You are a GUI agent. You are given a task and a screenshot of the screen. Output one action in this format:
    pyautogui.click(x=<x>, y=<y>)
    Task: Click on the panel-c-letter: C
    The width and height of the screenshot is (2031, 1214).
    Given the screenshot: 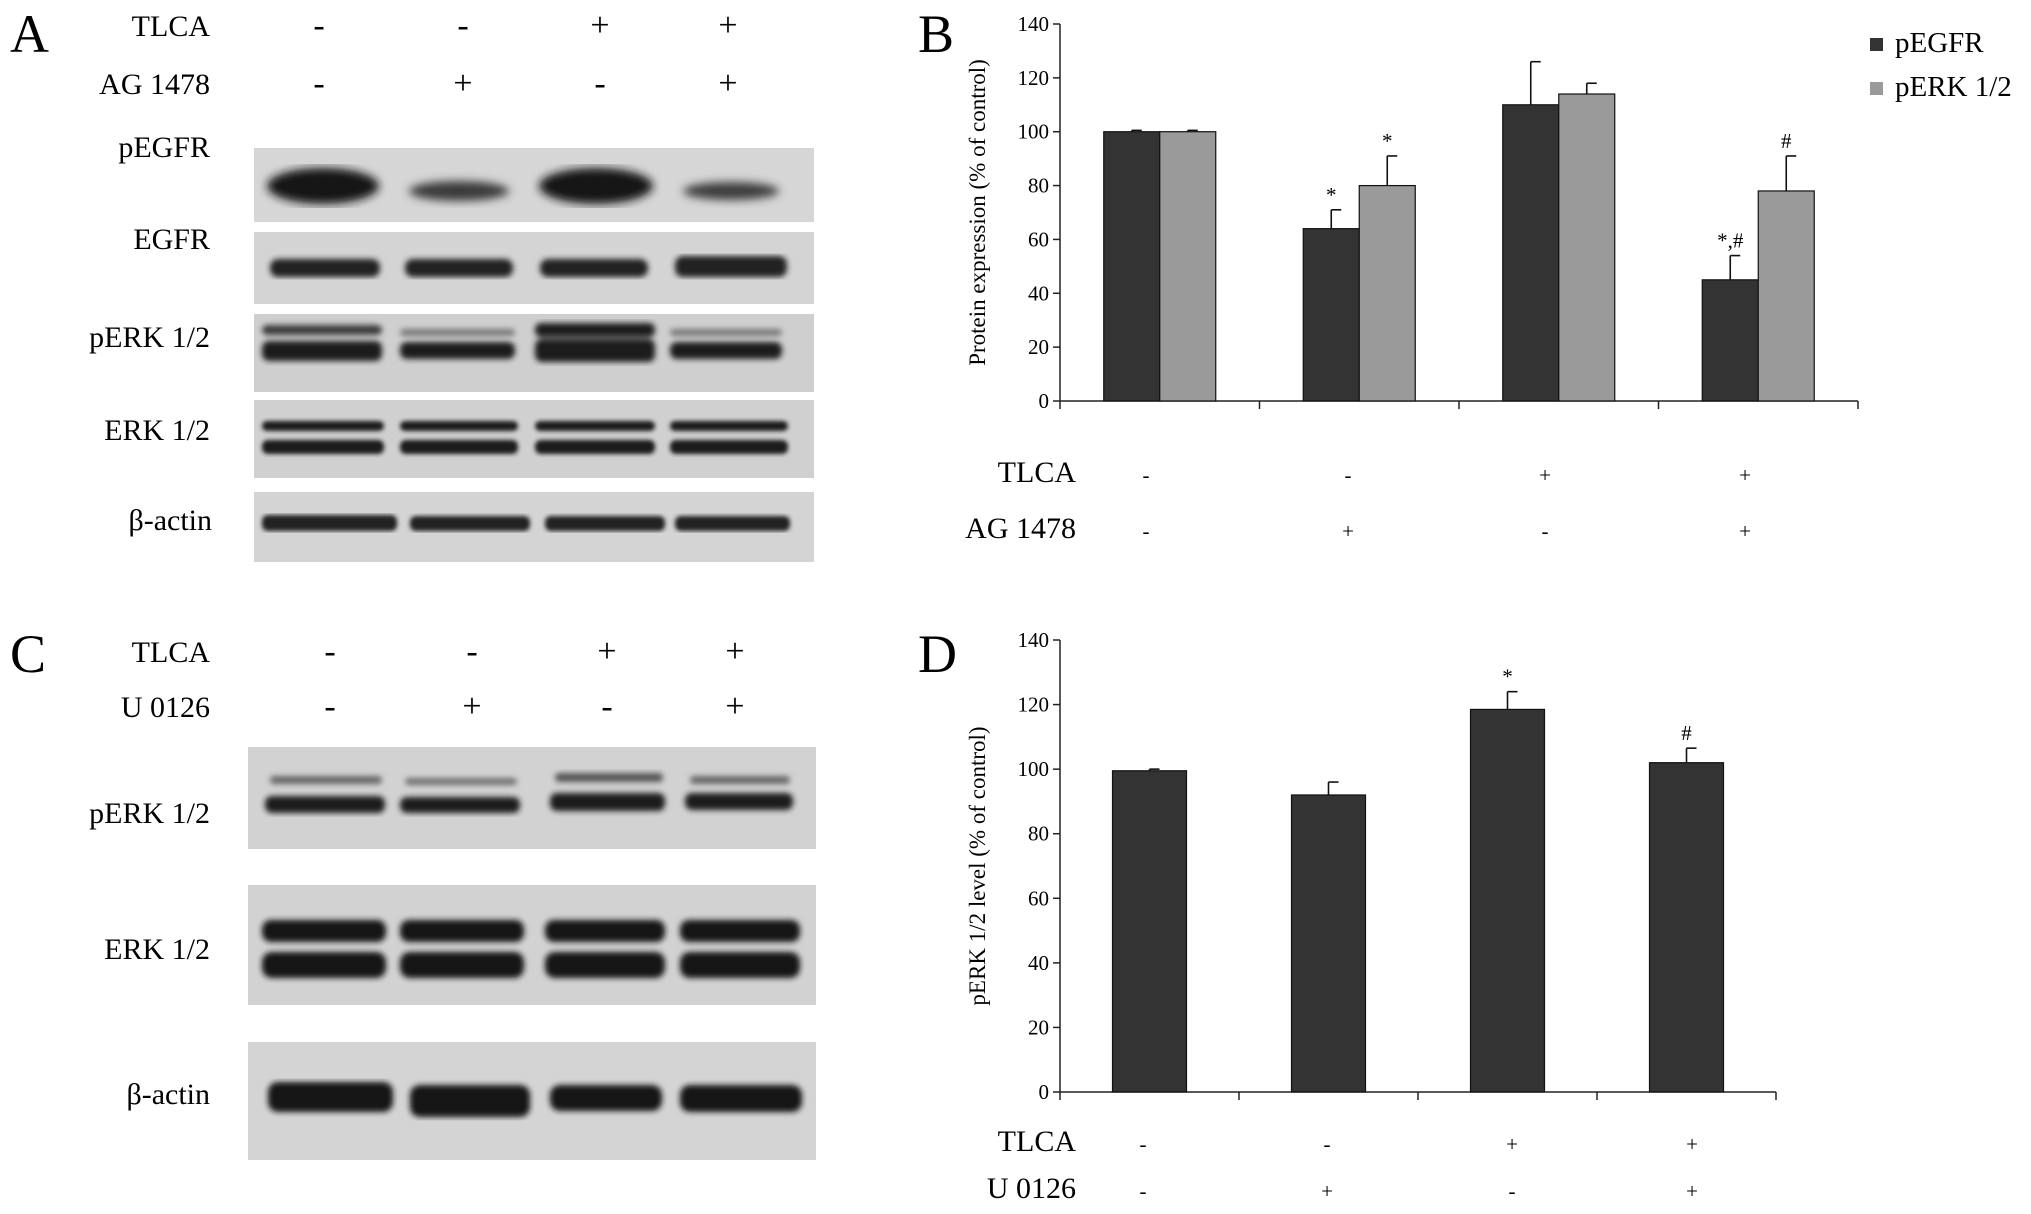 What is the action you would take?
    pyautogui.click(x=28, y=654)
    